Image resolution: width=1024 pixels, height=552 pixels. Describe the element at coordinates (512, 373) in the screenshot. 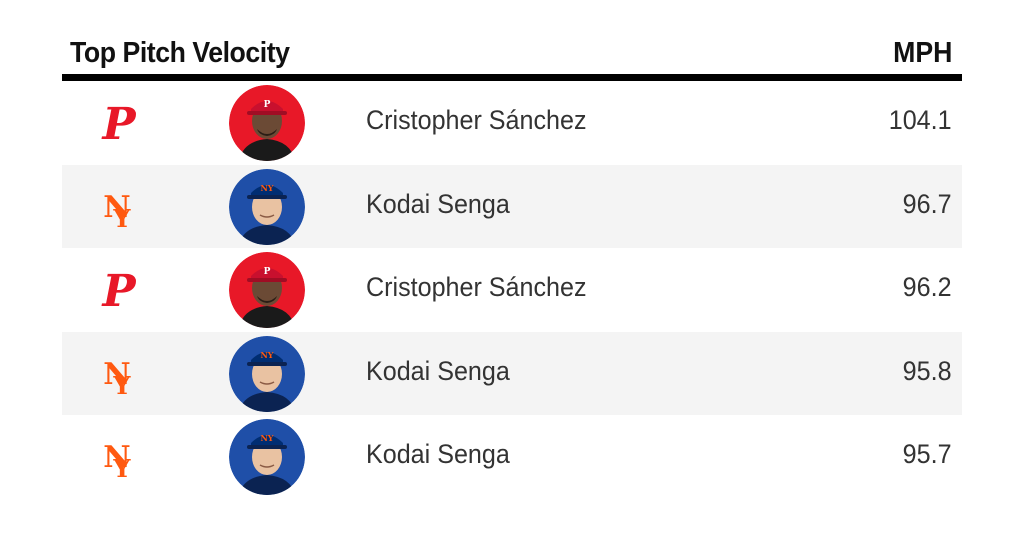

I see `table-row: N Y NY Kodai Senga 95.8` at that location.